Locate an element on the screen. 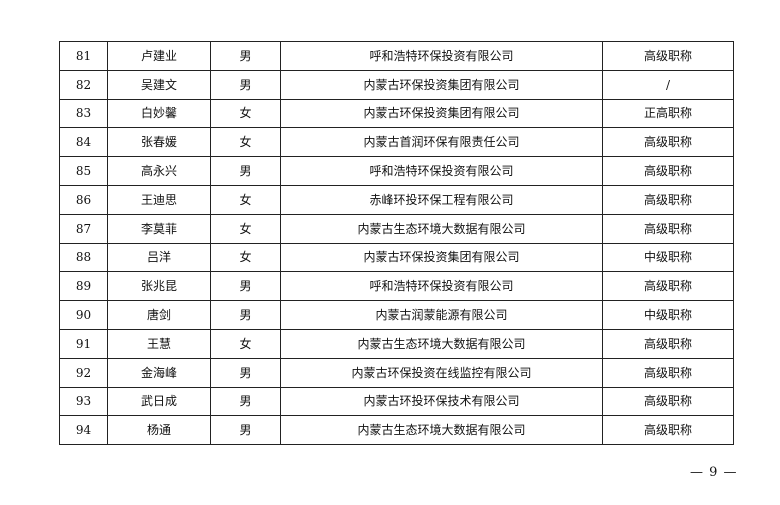  name-cell: 唐剑 is located at coordinates (159, 315).